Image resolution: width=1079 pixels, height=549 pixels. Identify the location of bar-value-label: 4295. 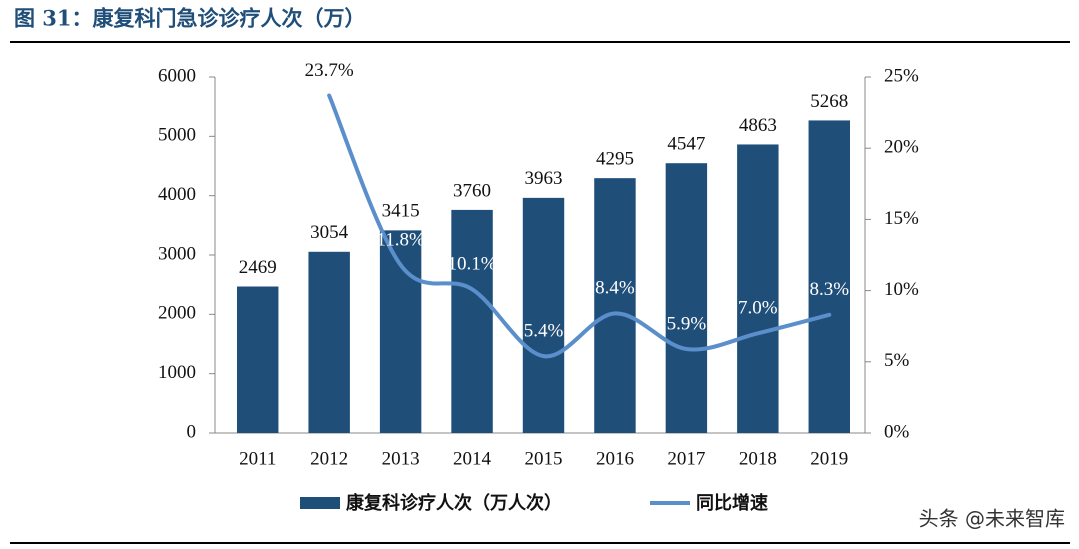
(615, 159).